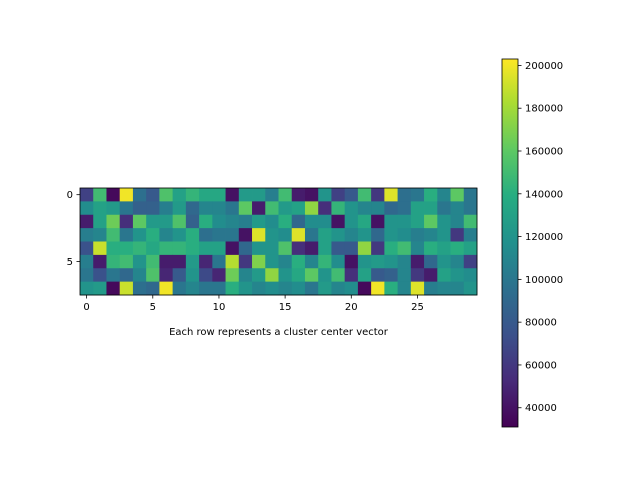 The height and width of the screenshot is (480, 640). Describe the element at coordinates (541, 365) in the screenshot. I see `colorbar-tick-label: 60000` at that location.